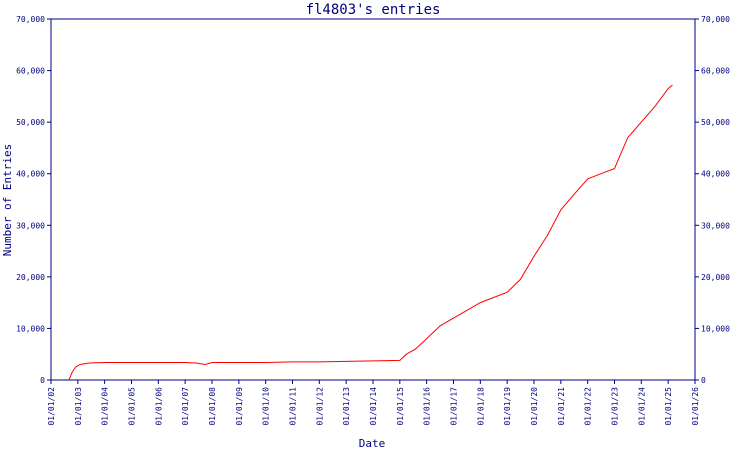  Describe the element at coordinates (373, 406) in the screenshot. I see `x-tick-label: 01/01/14` at that location.